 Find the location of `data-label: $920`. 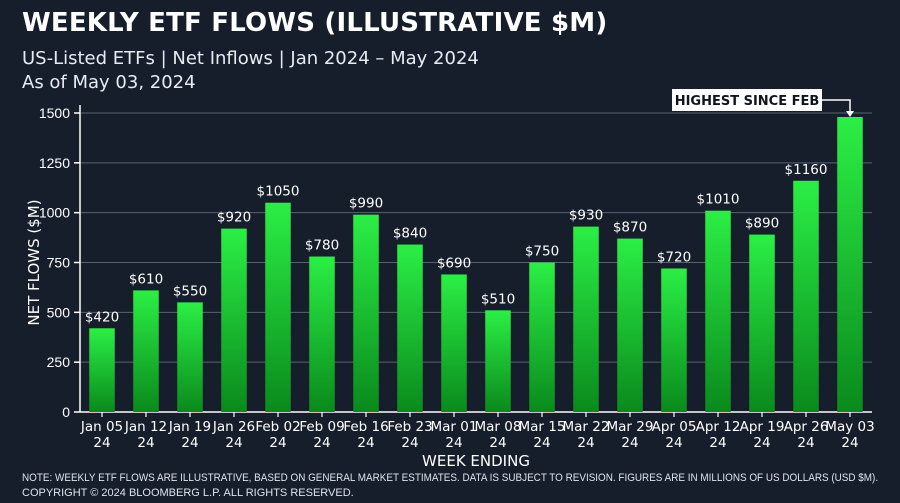

data-label: $920 is located at coordinates (234, 218).